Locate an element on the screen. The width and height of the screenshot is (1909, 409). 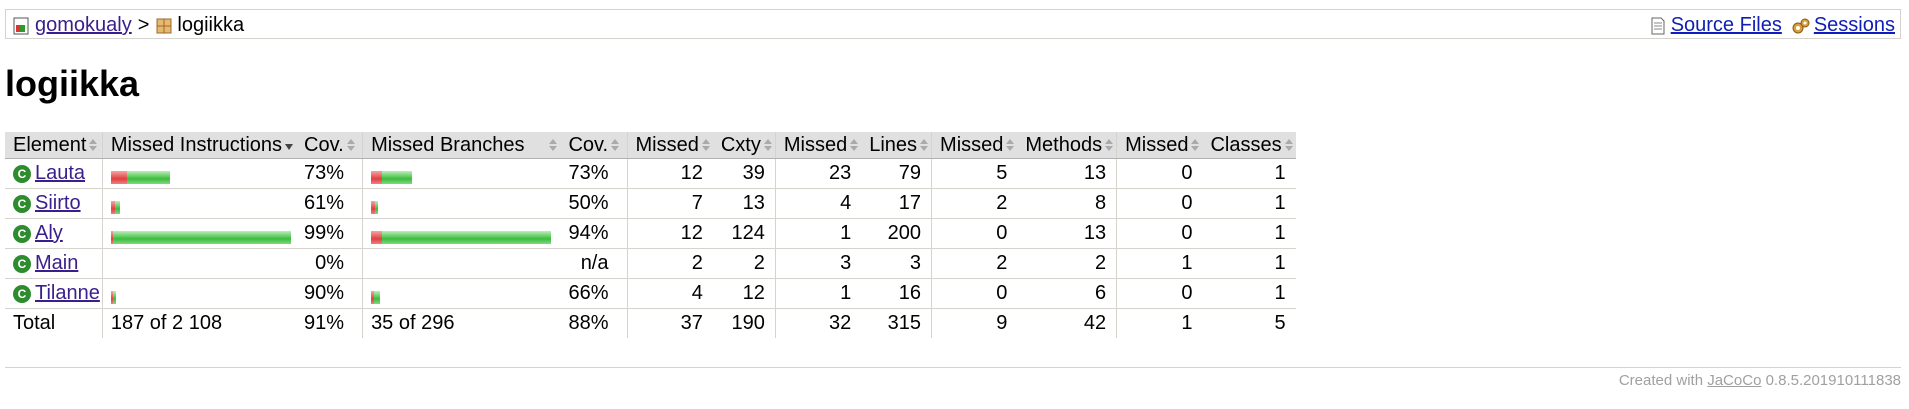
header-element: Element is located at coordinates (54, 145).